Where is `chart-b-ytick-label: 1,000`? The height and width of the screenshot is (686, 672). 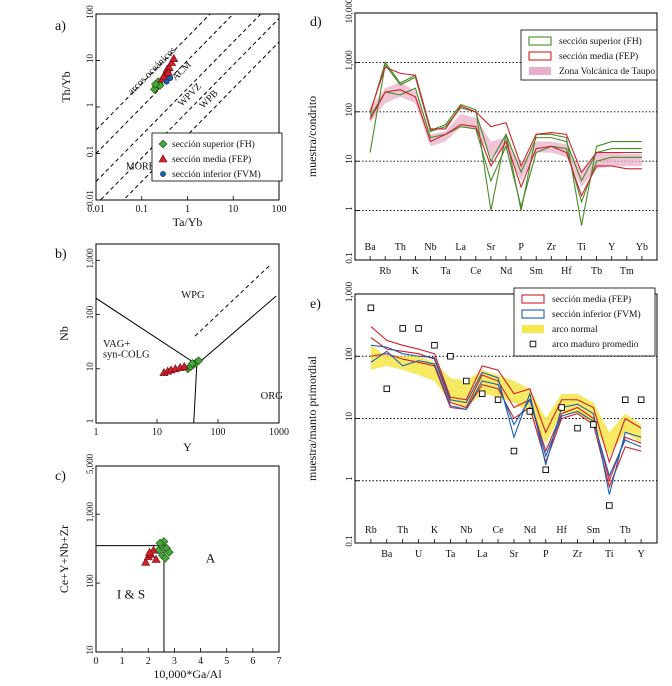 chart-b-ytick-label: 1,000 is located at coordinates (90, 258).